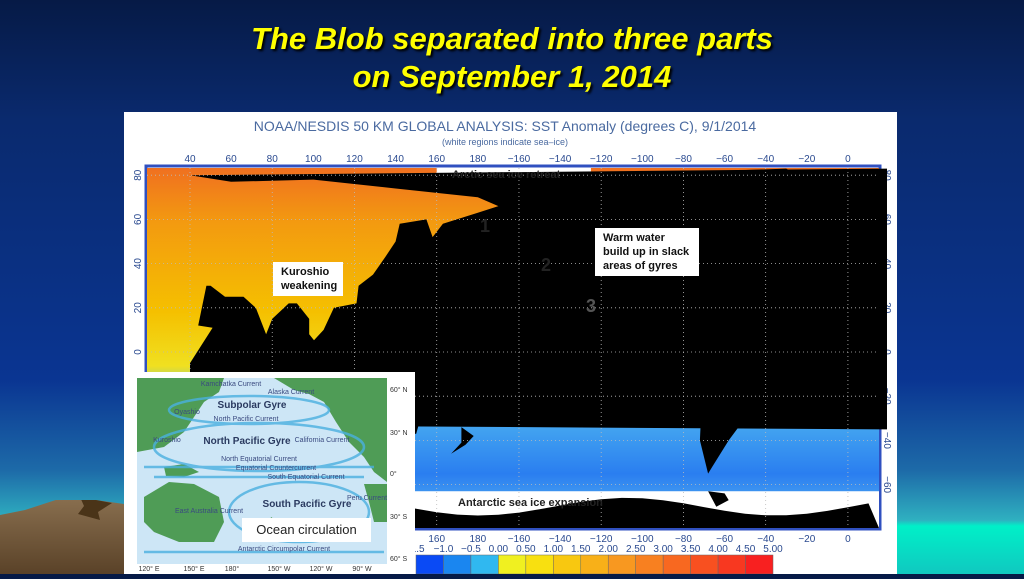 This screenshot has height=579, width=1024. Describe the element at coordinates (399, 390) in the screenshot. I see `inset-lat-label: 60° N` at that location.